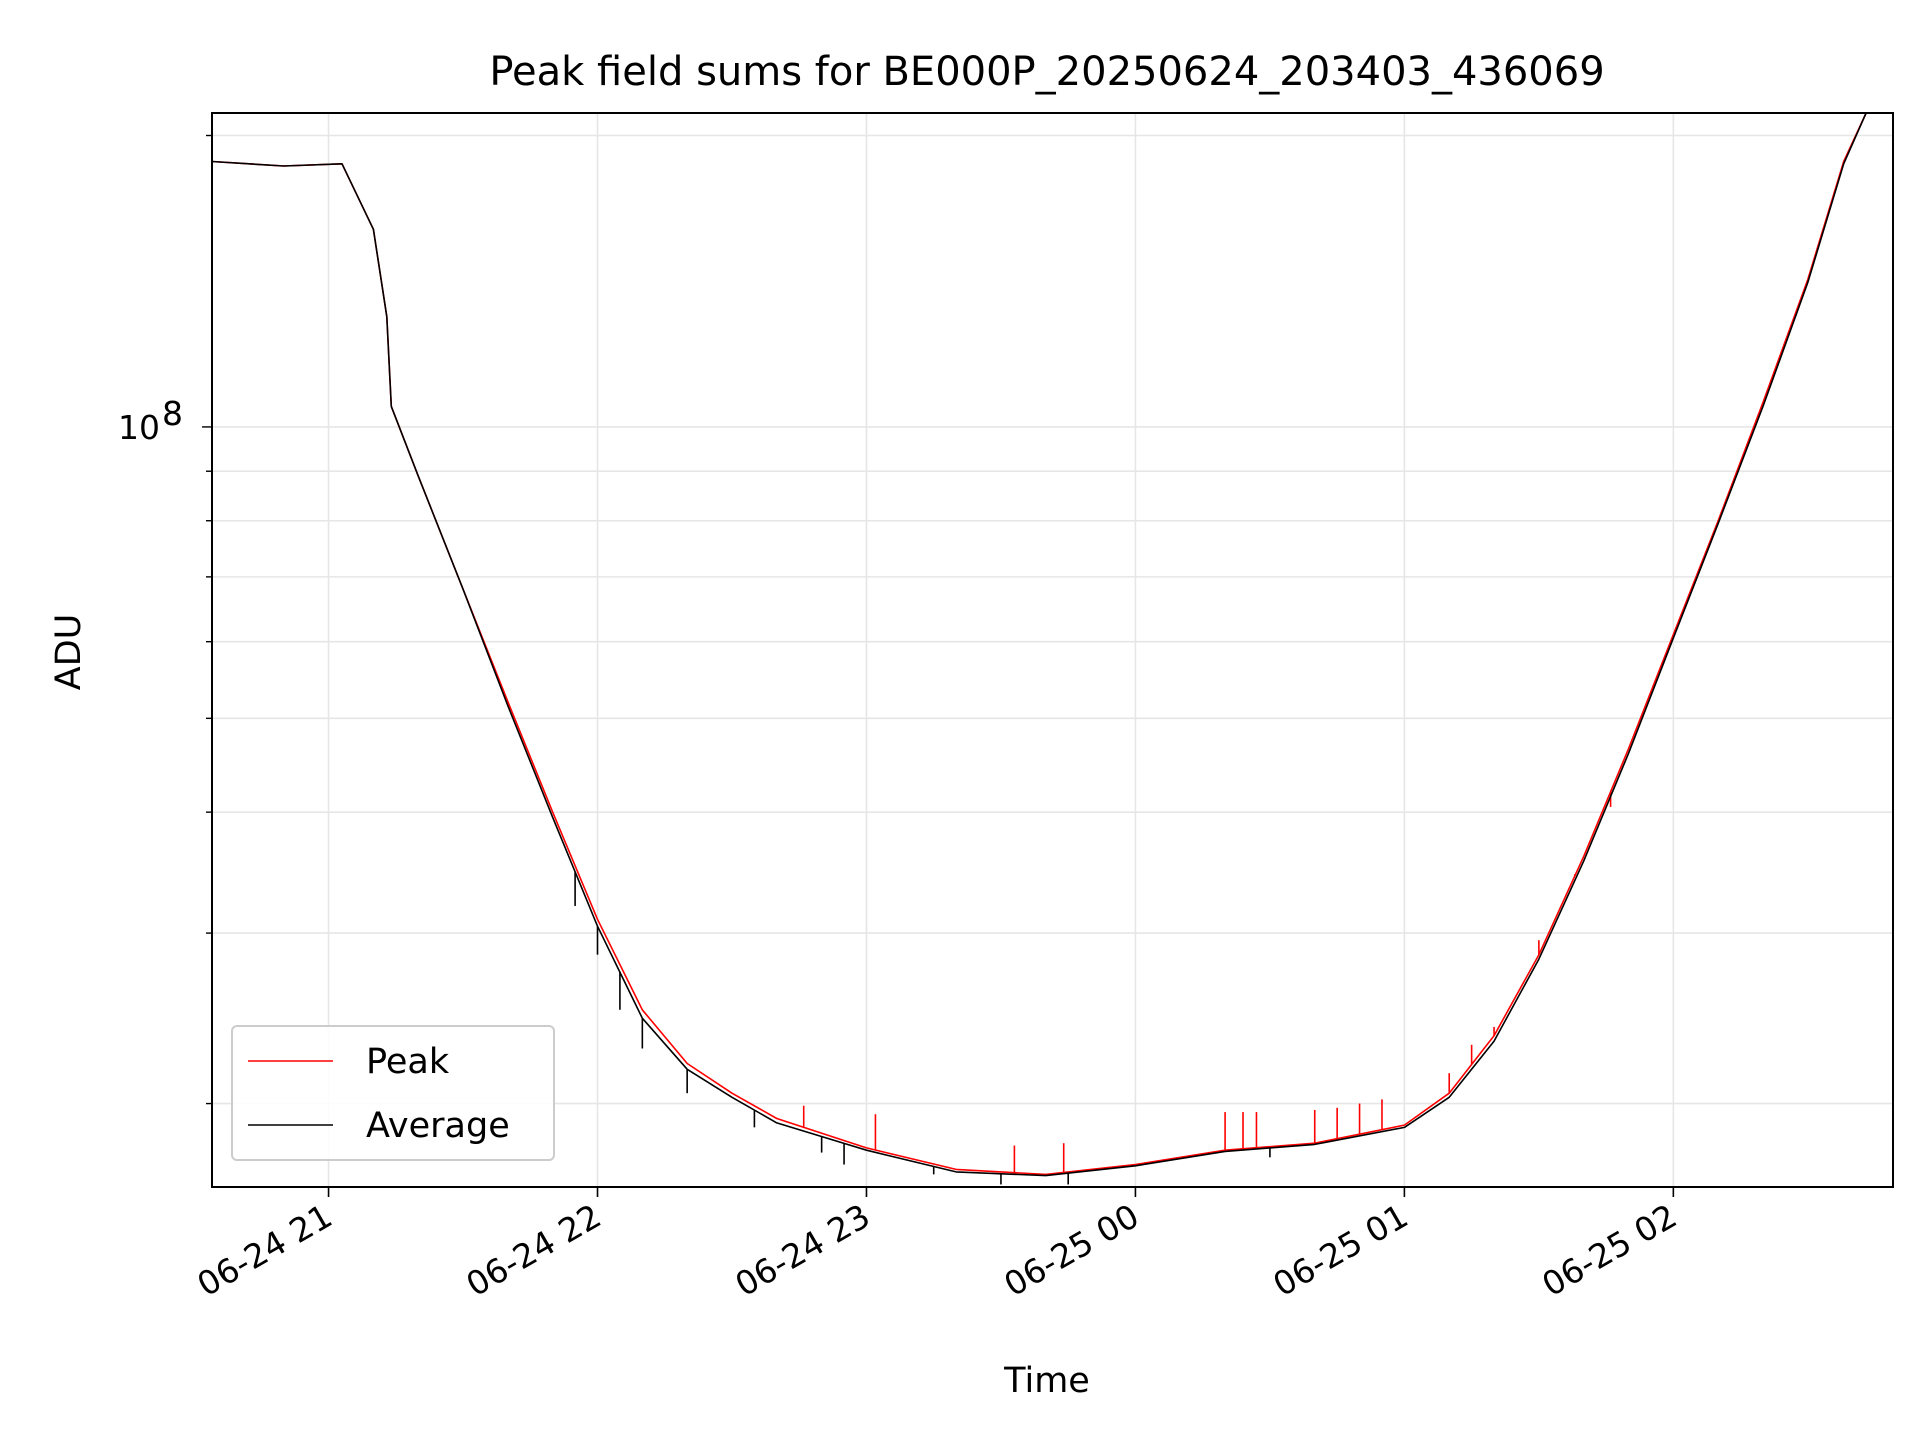 This screenshot has height=1440, width=1920. Describe the element at coordinates (1046, 1381) in the screenshot. I see `x-axis-label: Time` at that location.